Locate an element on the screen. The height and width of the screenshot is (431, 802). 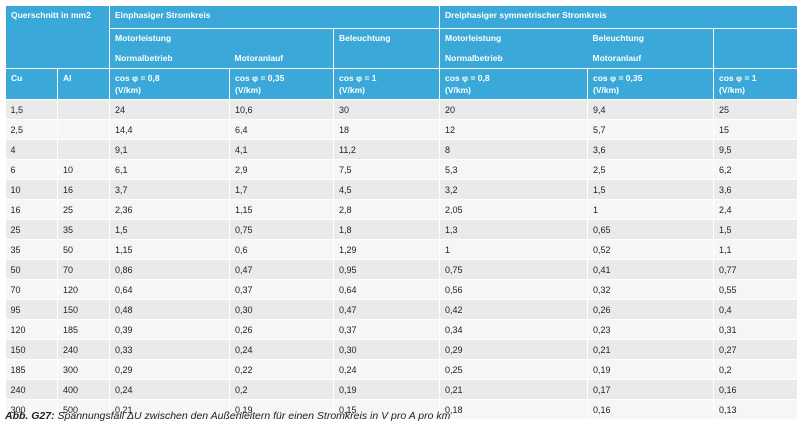
cell-e-anl: 0,30 is located at coordinates (281, 309).